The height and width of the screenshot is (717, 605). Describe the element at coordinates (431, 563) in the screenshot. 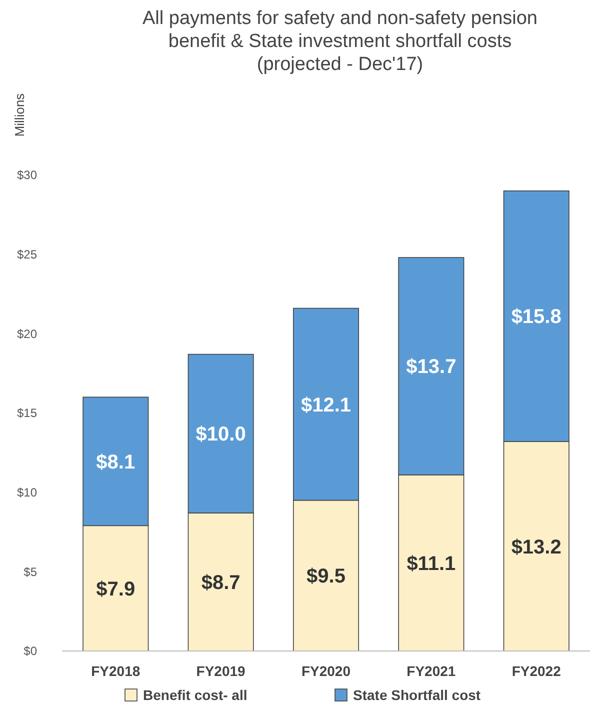

I see `data-label: $11.1` at that location.